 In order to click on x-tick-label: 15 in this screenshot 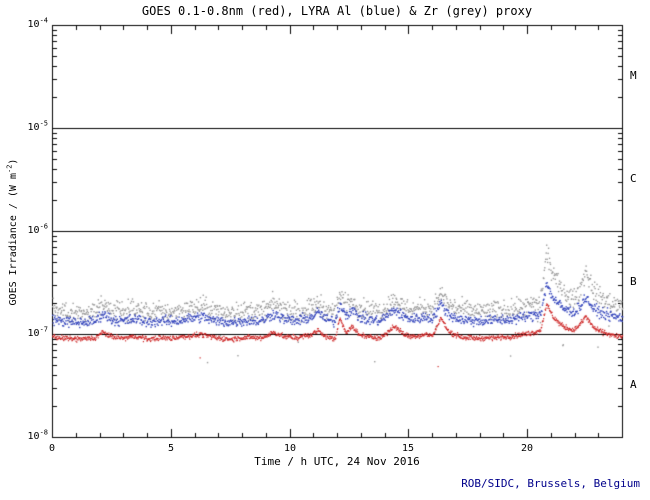, I will do `click(408, 448)`.